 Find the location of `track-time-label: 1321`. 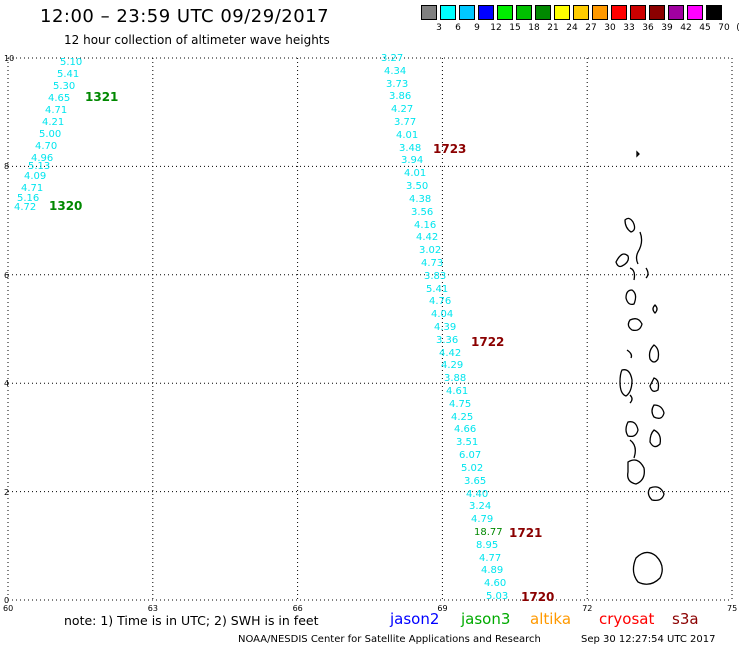

track-time-label: 1321 is located at coordinates (102, 97).